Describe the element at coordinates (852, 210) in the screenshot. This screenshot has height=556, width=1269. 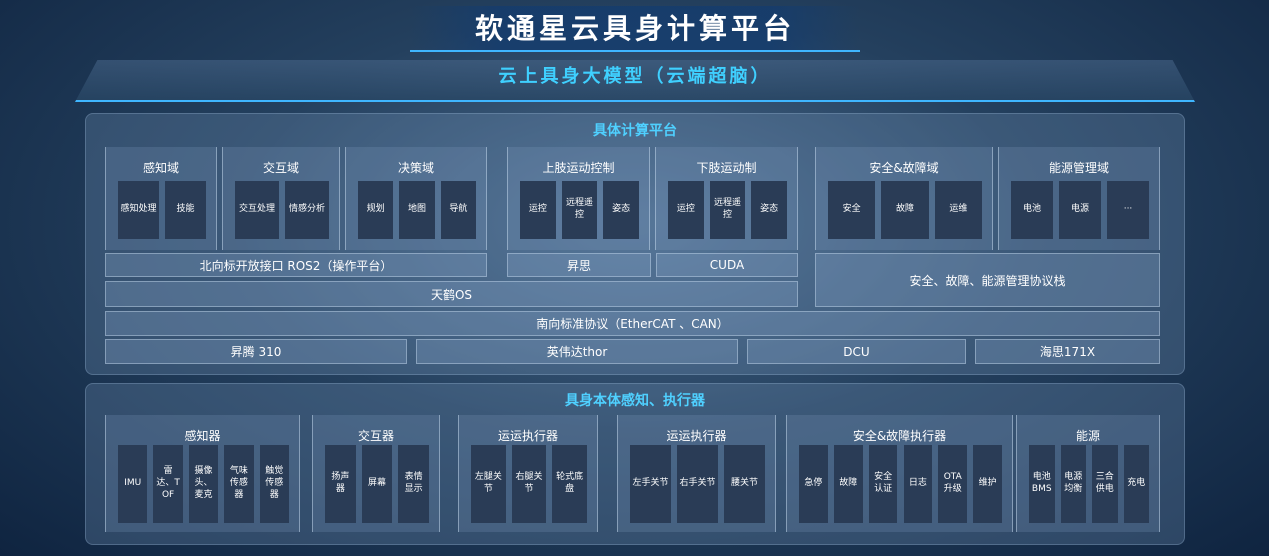
I see `component-box: 安全` at that location.